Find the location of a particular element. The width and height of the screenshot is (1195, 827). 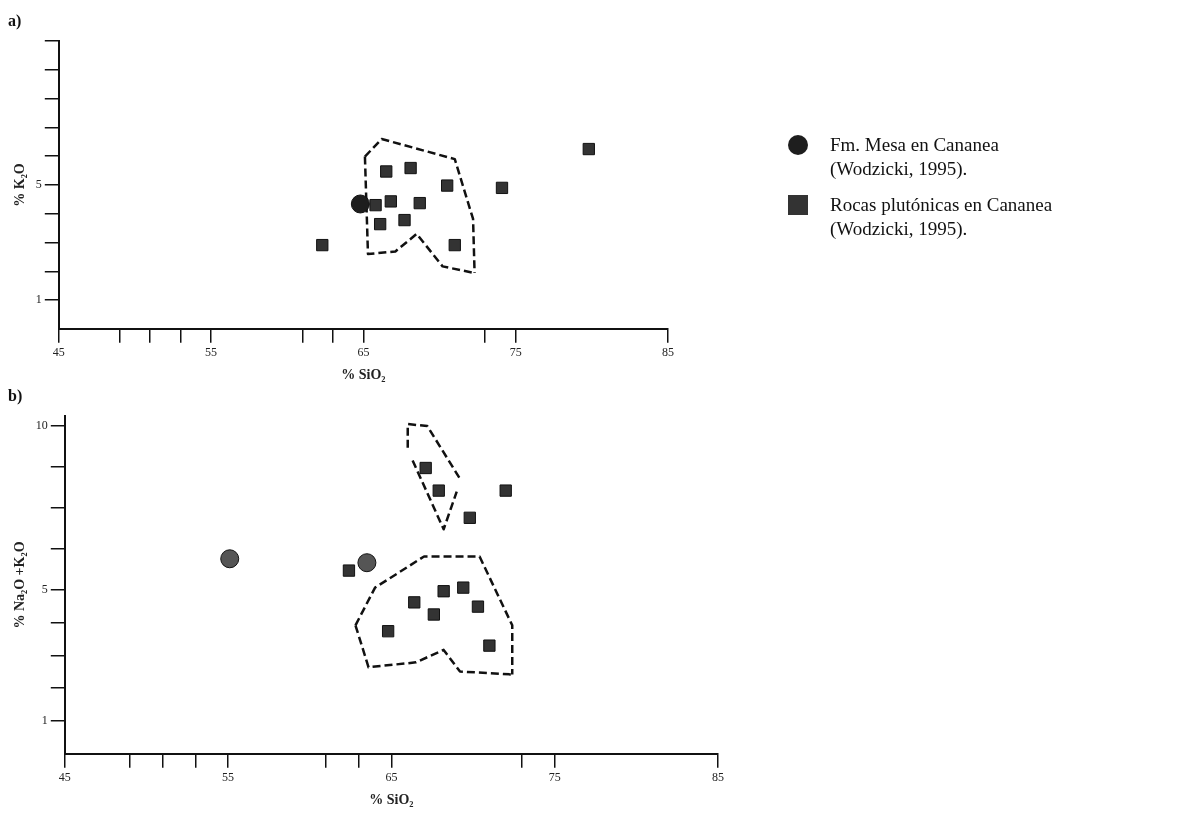

legend-label: Fm. Mesa en Cananea (Wodzicki, 1995). is located at coordinates (915, 157).